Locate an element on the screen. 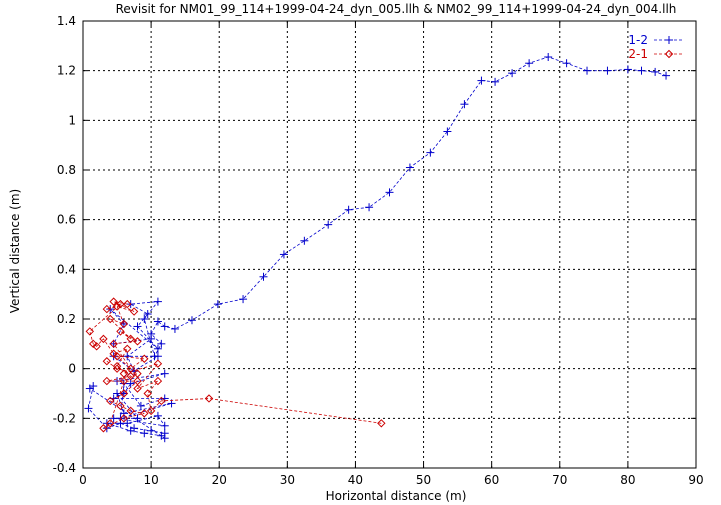 This screenshot has height=505, width=721. y-tick-label: -0.2 is located at coordinates (64, 418).